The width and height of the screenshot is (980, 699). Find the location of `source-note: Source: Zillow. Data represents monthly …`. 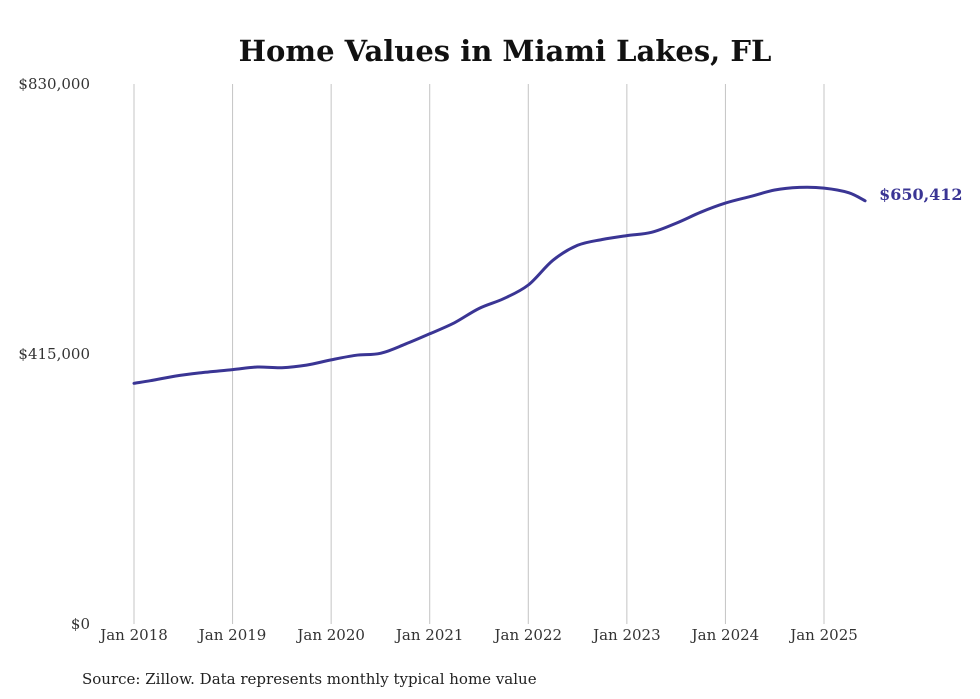

source-note: Source: Zillow. Data represents monthly … is located at coordinates (309, 679).